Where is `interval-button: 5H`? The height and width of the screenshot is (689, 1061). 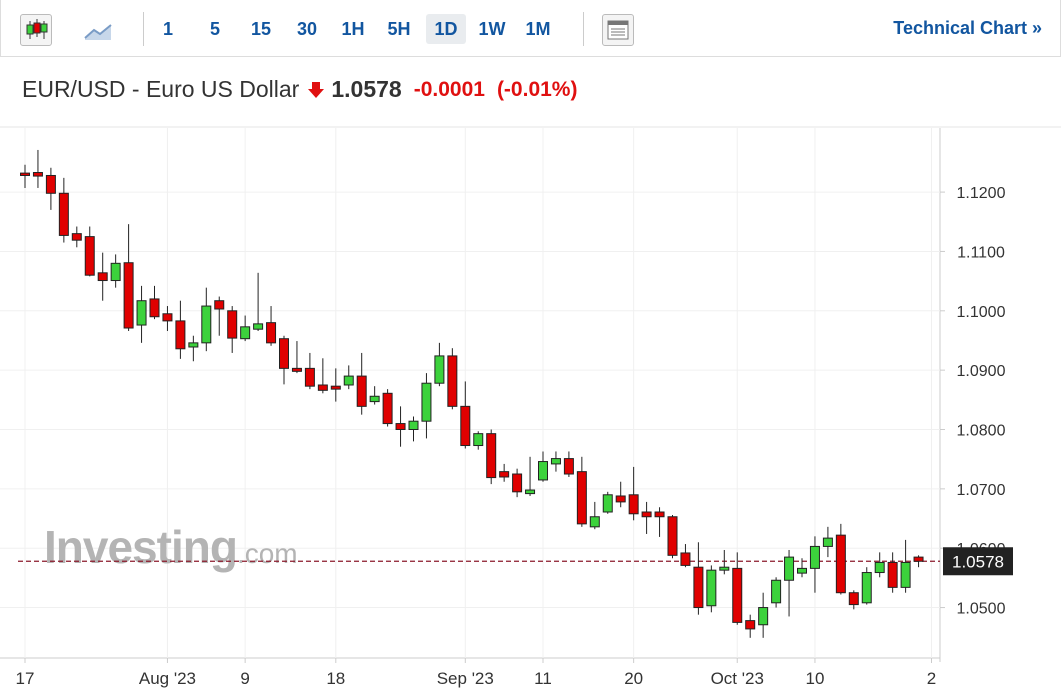 interval-button: 5H is located at coordinates (399, 29).